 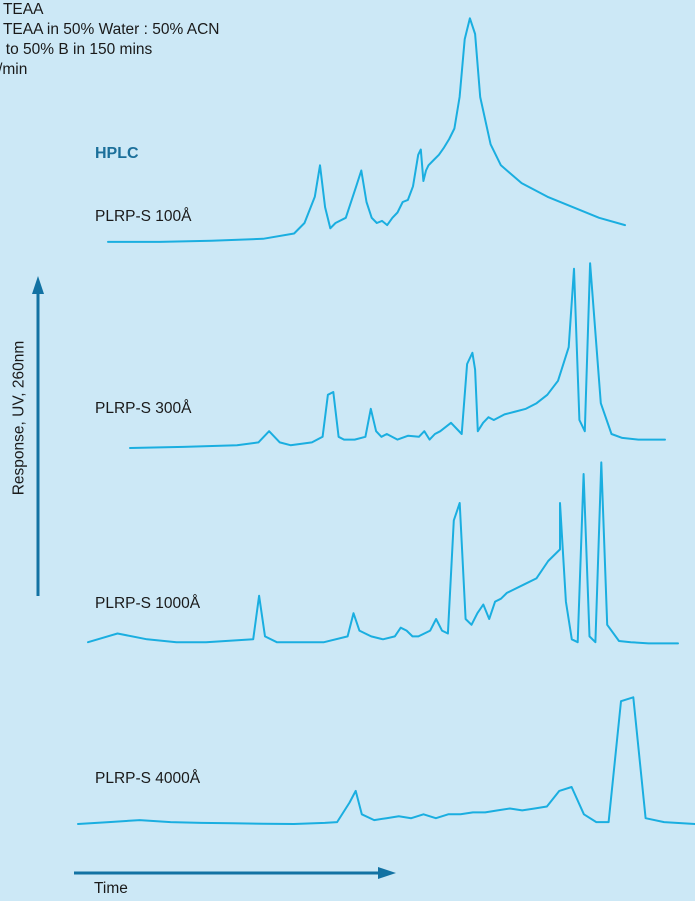 What do you see at coordinates (22, 9) in the screenshot?
I see `conditions-line-1: M TEAA` at bounding box center [22, 9].